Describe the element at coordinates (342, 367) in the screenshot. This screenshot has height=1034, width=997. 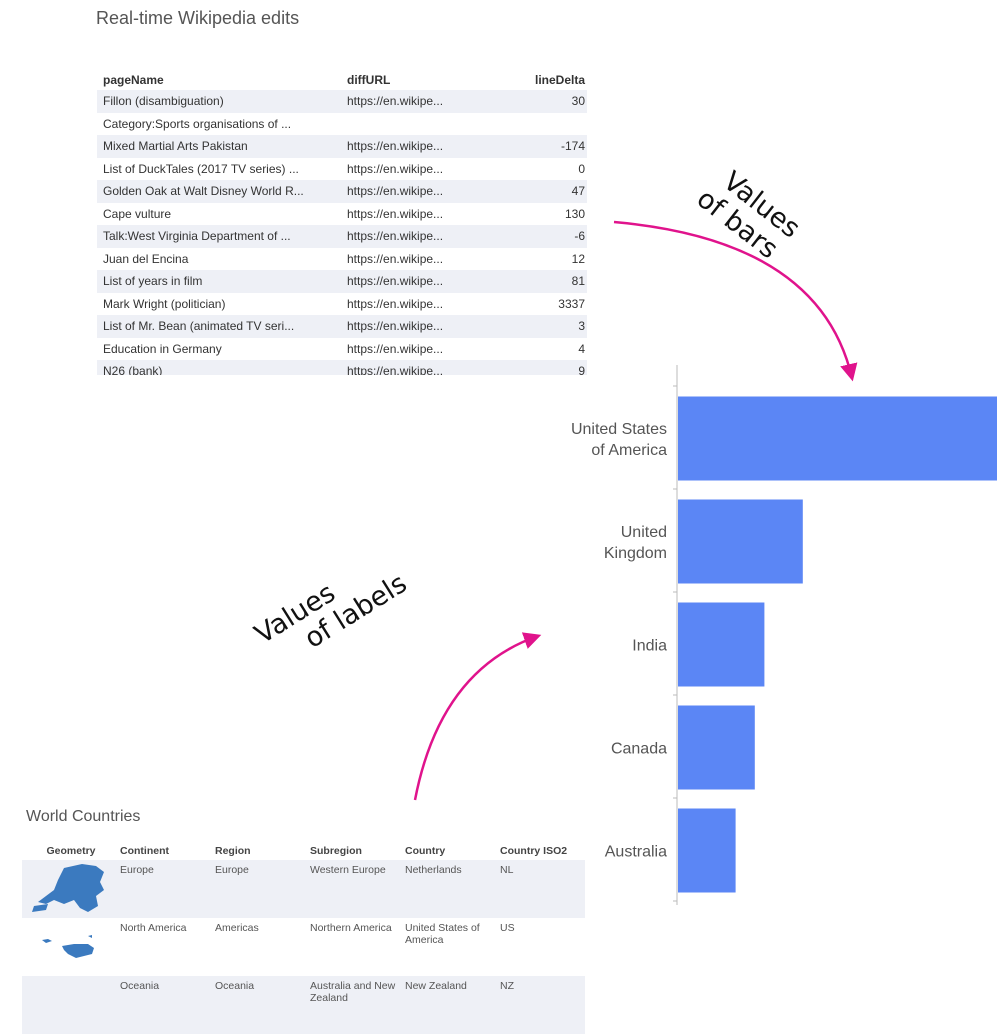
I see `table-row: N26 (bank) https://en.wikipe... 9` at that location.